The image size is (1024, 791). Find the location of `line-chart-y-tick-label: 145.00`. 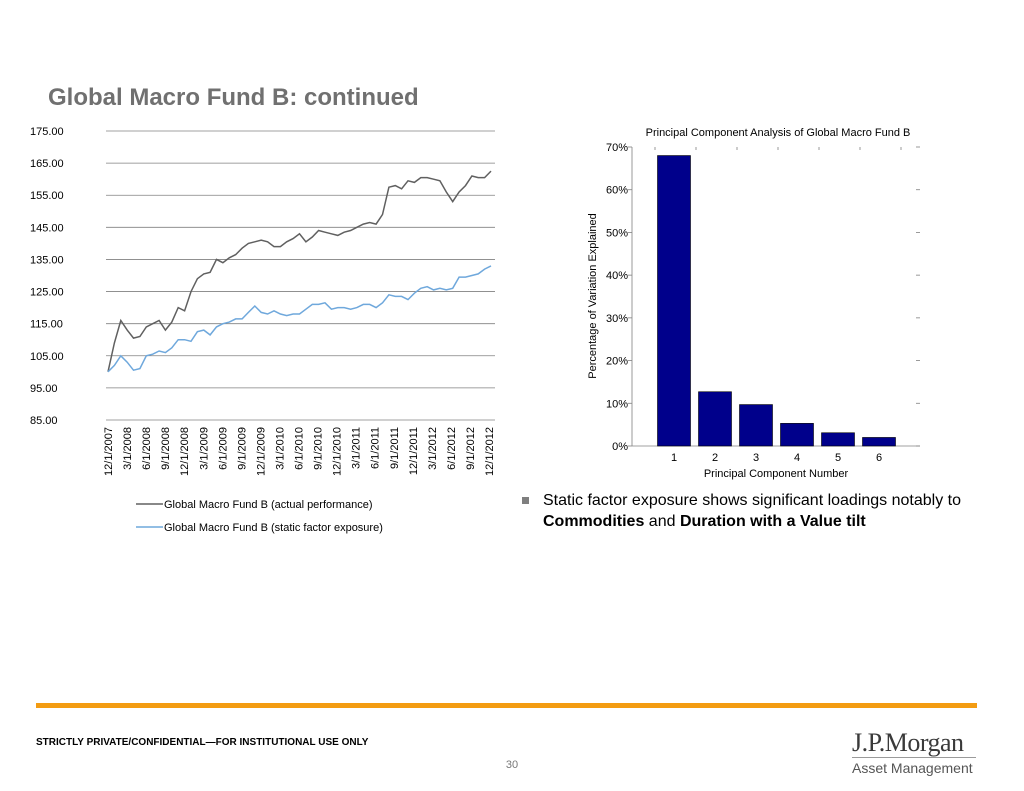

line-chart-y-tick-label: 145.00 is located at coordinates (47, 228).